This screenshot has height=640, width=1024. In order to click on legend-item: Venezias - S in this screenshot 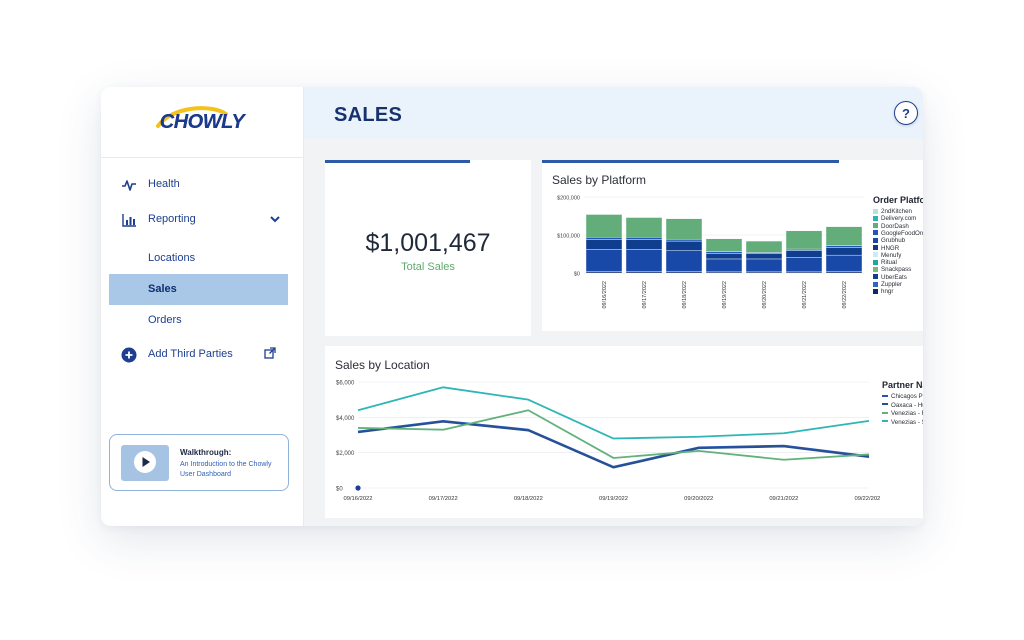, I will do `click(902, 422)`.